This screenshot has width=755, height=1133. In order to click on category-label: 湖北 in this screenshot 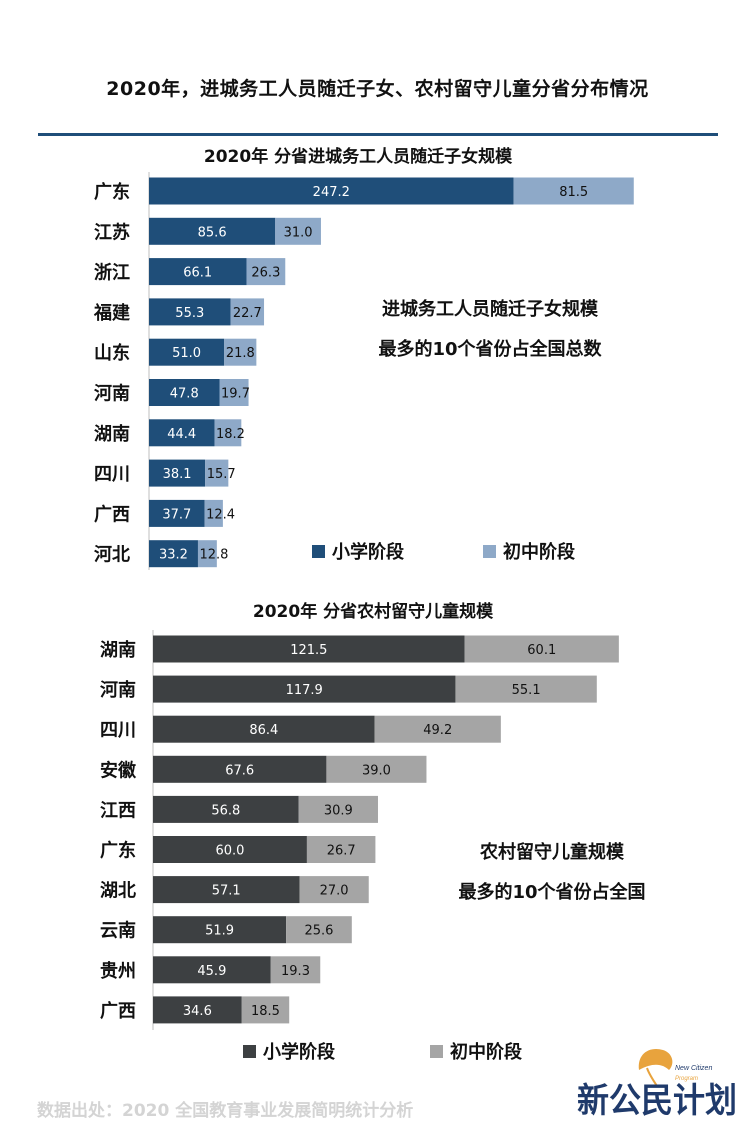, I will do `click(118, 891)`.